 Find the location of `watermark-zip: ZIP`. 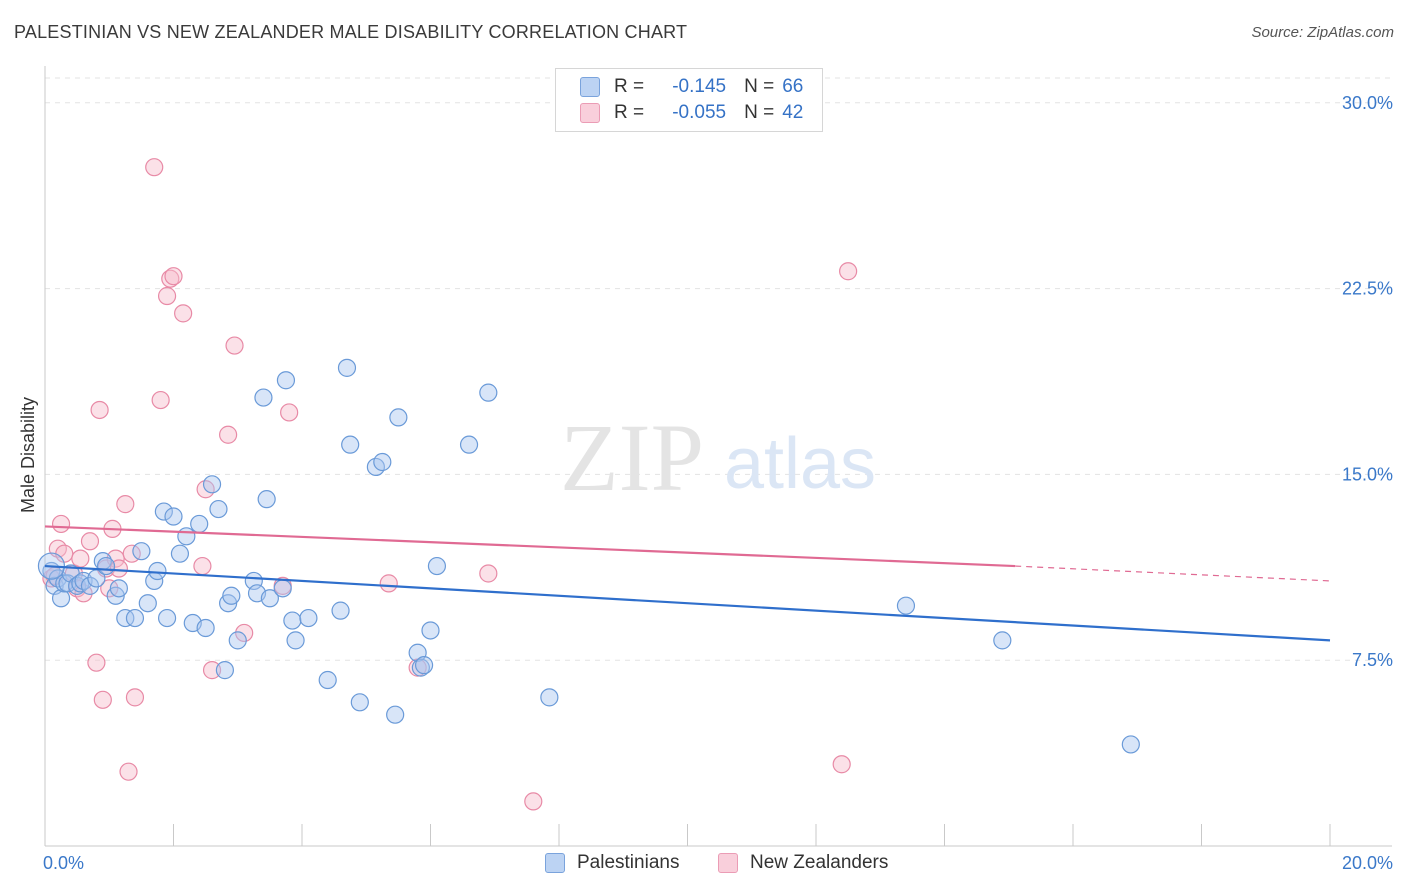

watermark-zip: ZIP is located at coordinates (632, 457).